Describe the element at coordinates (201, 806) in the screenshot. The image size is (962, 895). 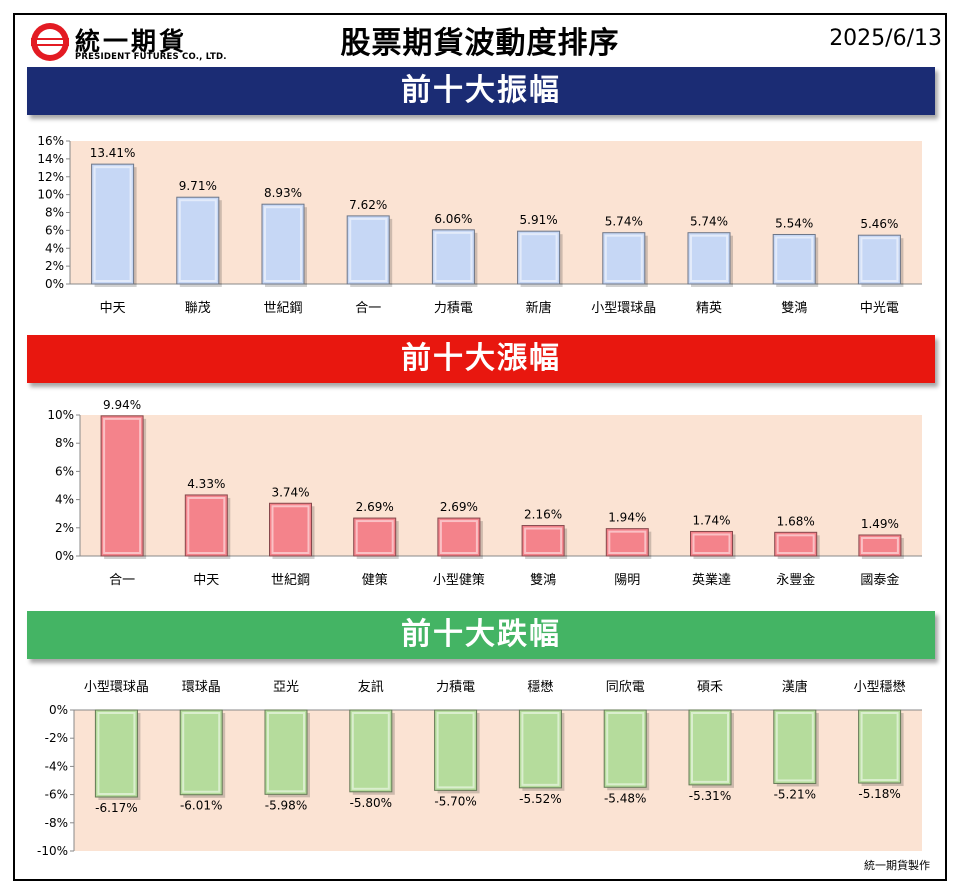
I see `bar-value-label: -6.01%` at that location.